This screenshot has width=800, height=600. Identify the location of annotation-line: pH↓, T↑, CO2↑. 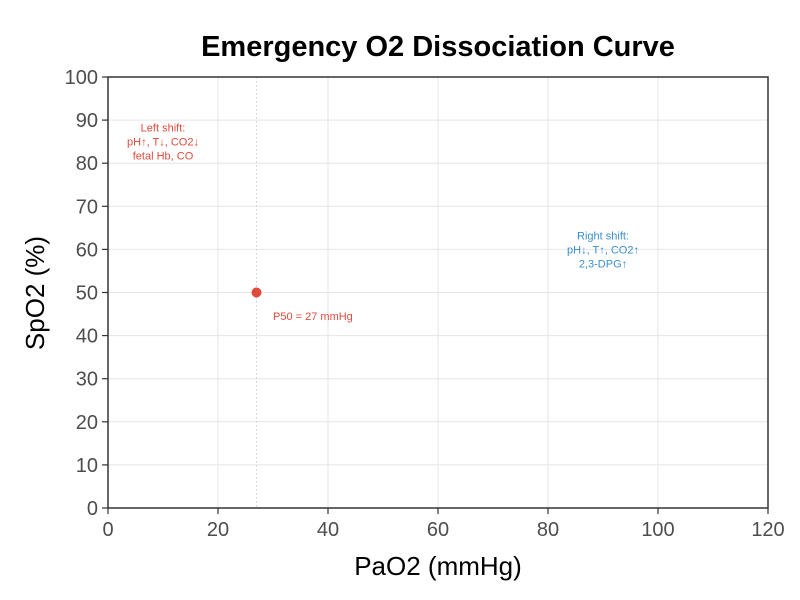
(603, 250).